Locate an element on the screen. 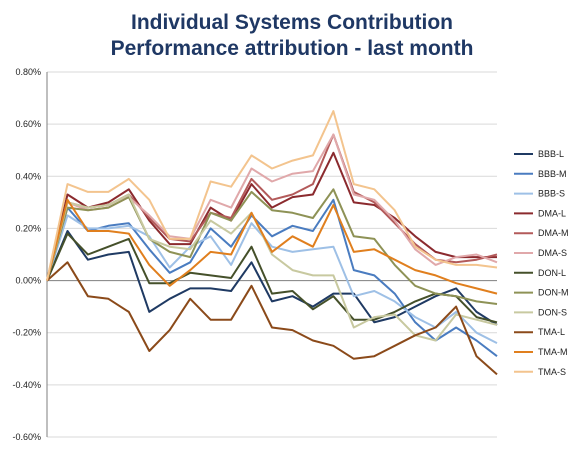  legend-label: DMA-S is located at coordinates (552, 253).